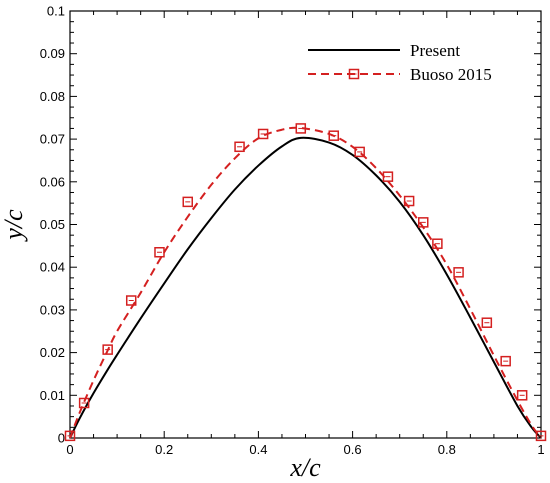 The width and height of the screenshot is (550, 483). I want to click on y-axis-label: y/c, so click(14, 226).